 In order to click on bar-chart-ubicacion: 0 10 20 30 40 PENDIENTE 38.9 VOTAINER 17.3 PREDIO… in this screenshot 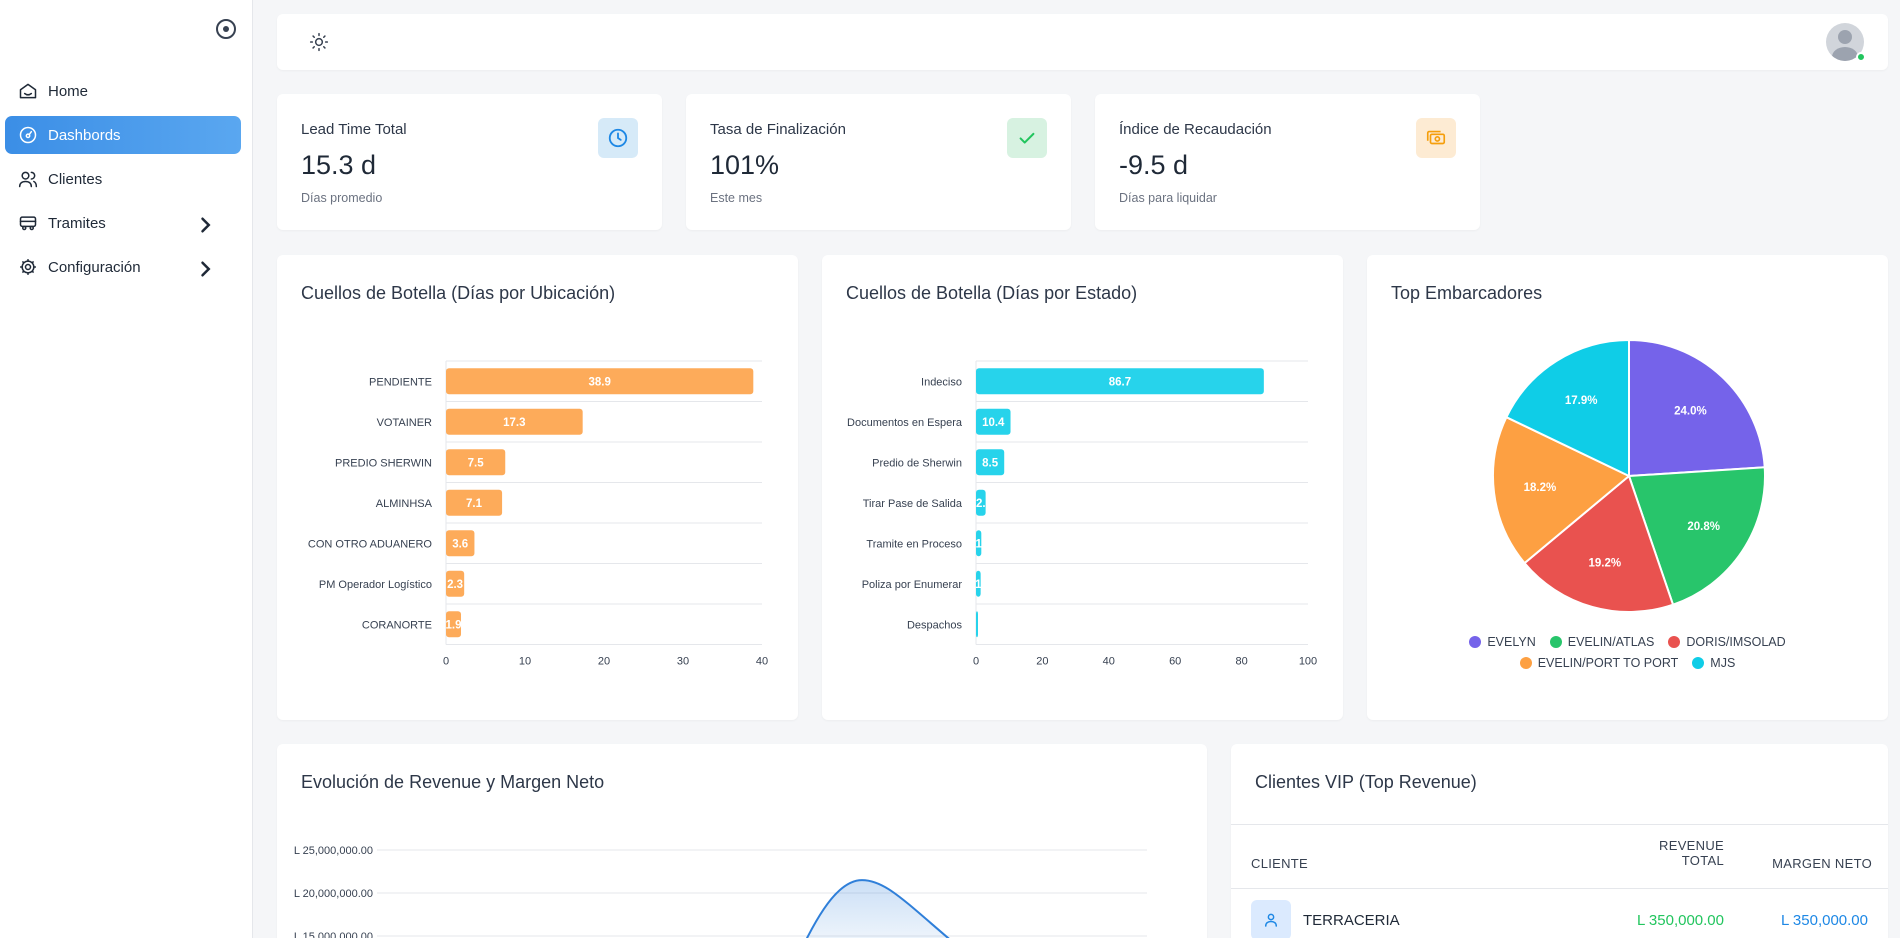, I will do `click(538, 514)`.